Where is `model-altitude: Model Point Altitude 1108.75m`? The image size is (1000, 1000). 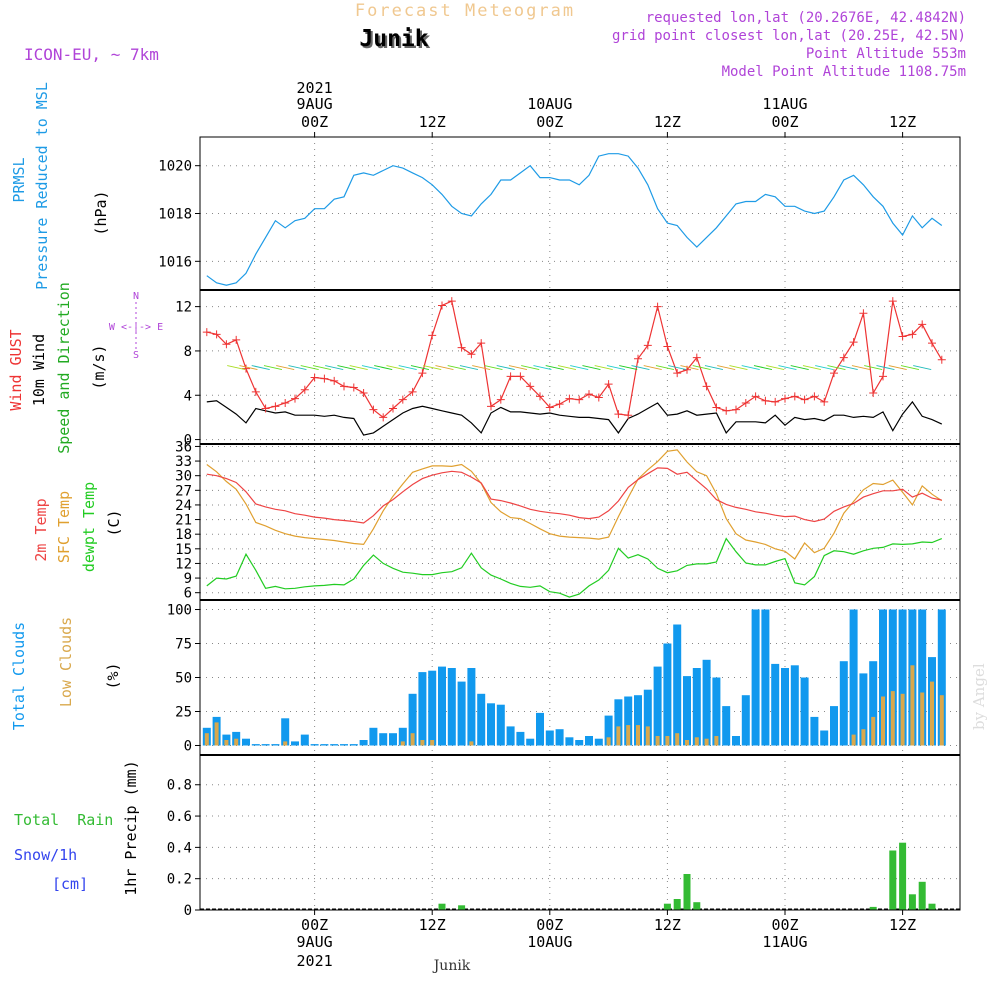
model-altitude: Model Point Altitude 1108.75m is located at coordinates (844, 72).